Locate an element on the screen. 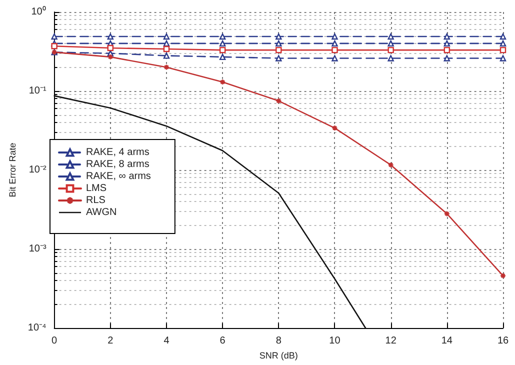  y-tick-label: 10⁻¹ is located at coordinates (37, 91).